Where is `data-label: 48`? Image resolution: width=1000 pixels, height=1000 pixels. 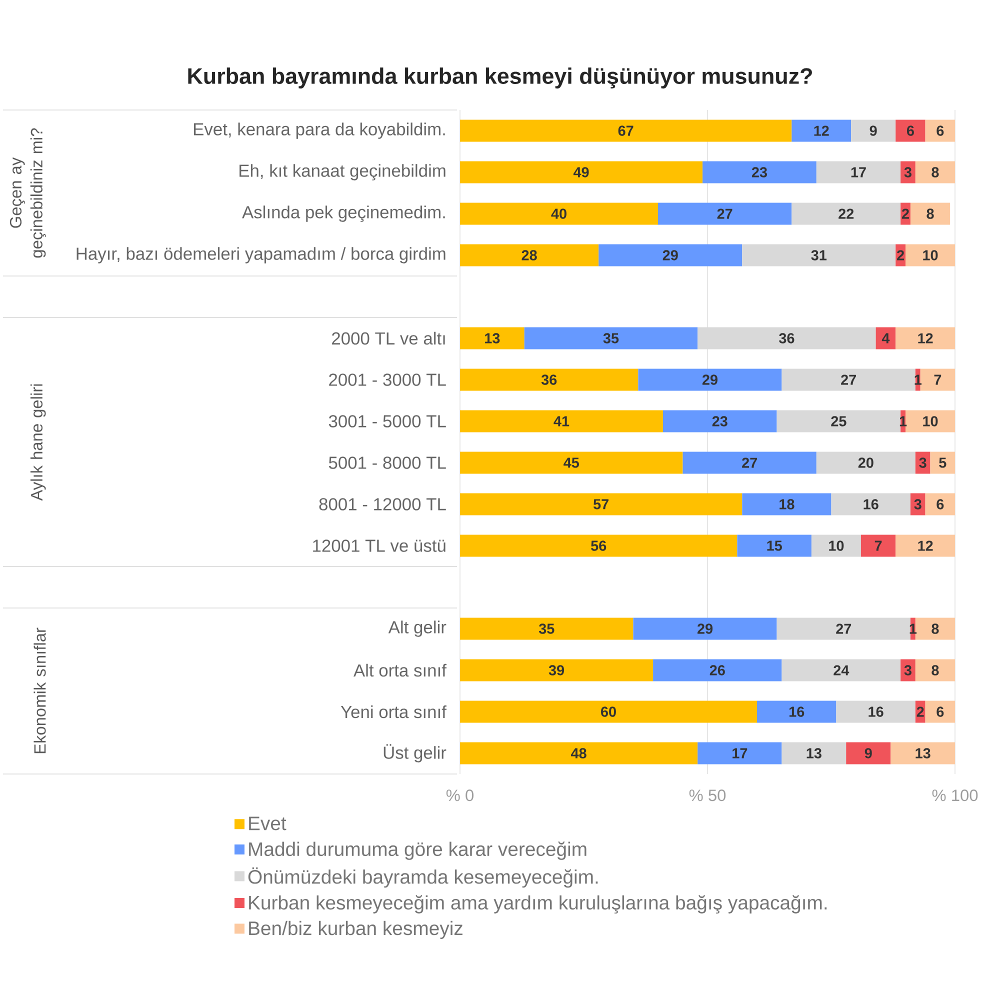 data-label: 48 is located at coordinates (578, 753).